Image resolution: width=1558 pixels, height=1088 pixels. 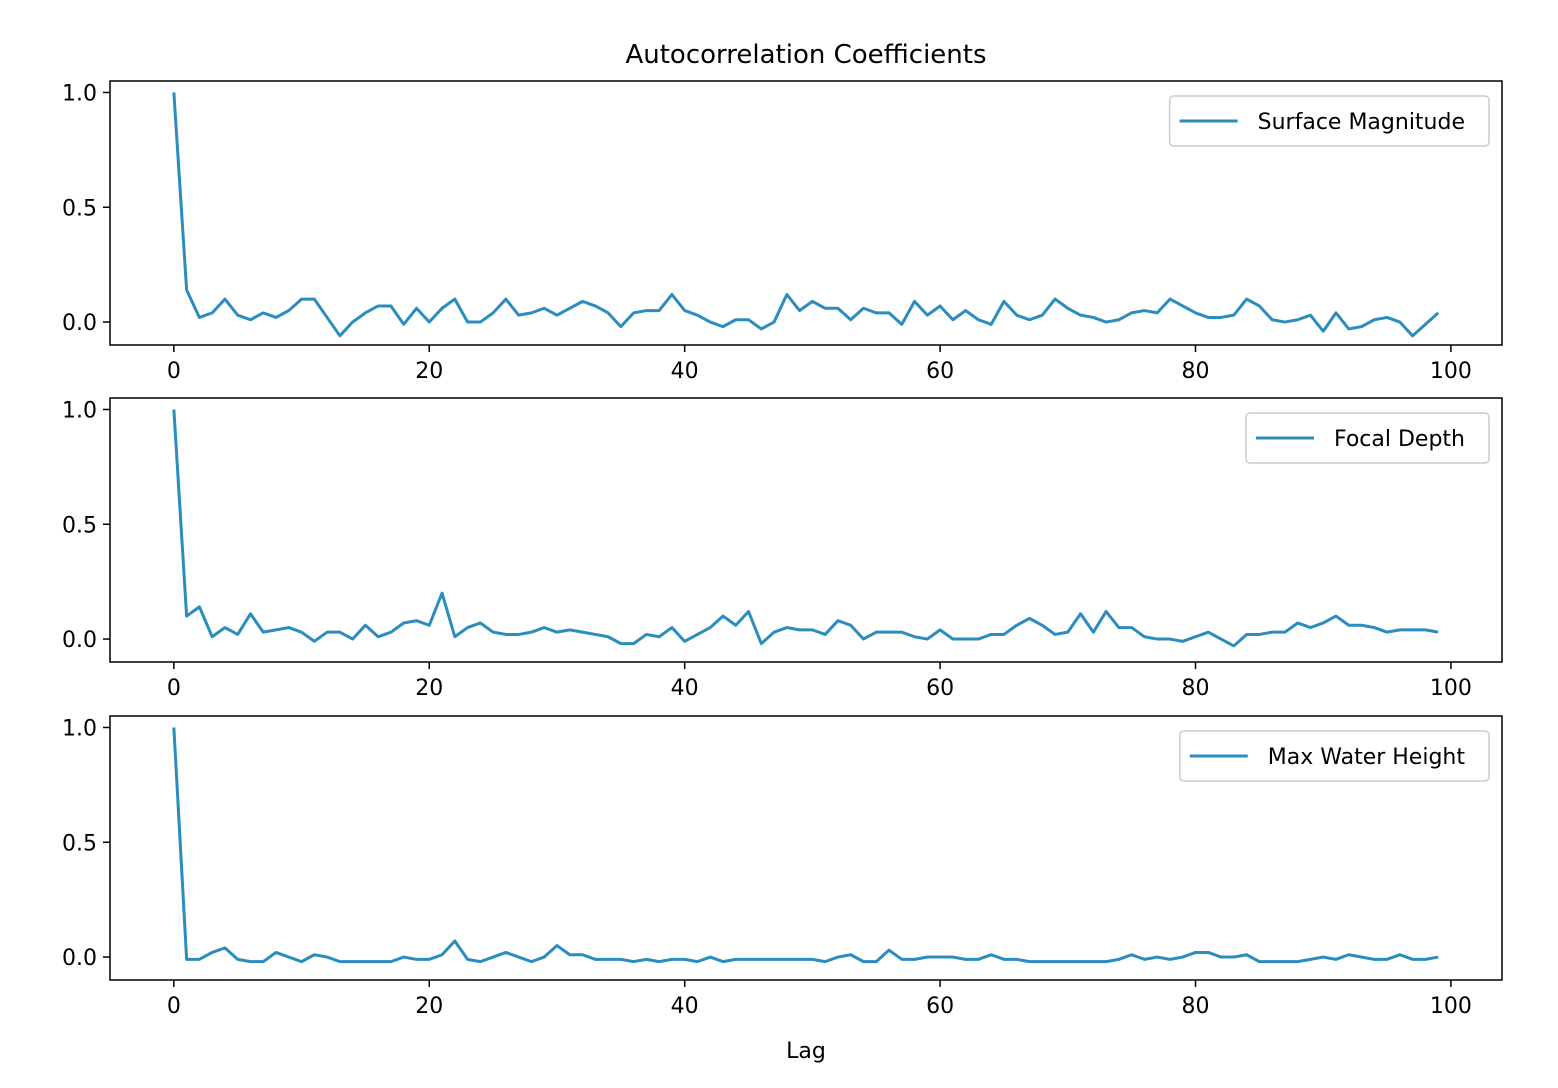 What do you see at coordinates (1367, 757) in the screenshot?
I see `legend-label: Max Water Height` at bounding box center [1367, 757].